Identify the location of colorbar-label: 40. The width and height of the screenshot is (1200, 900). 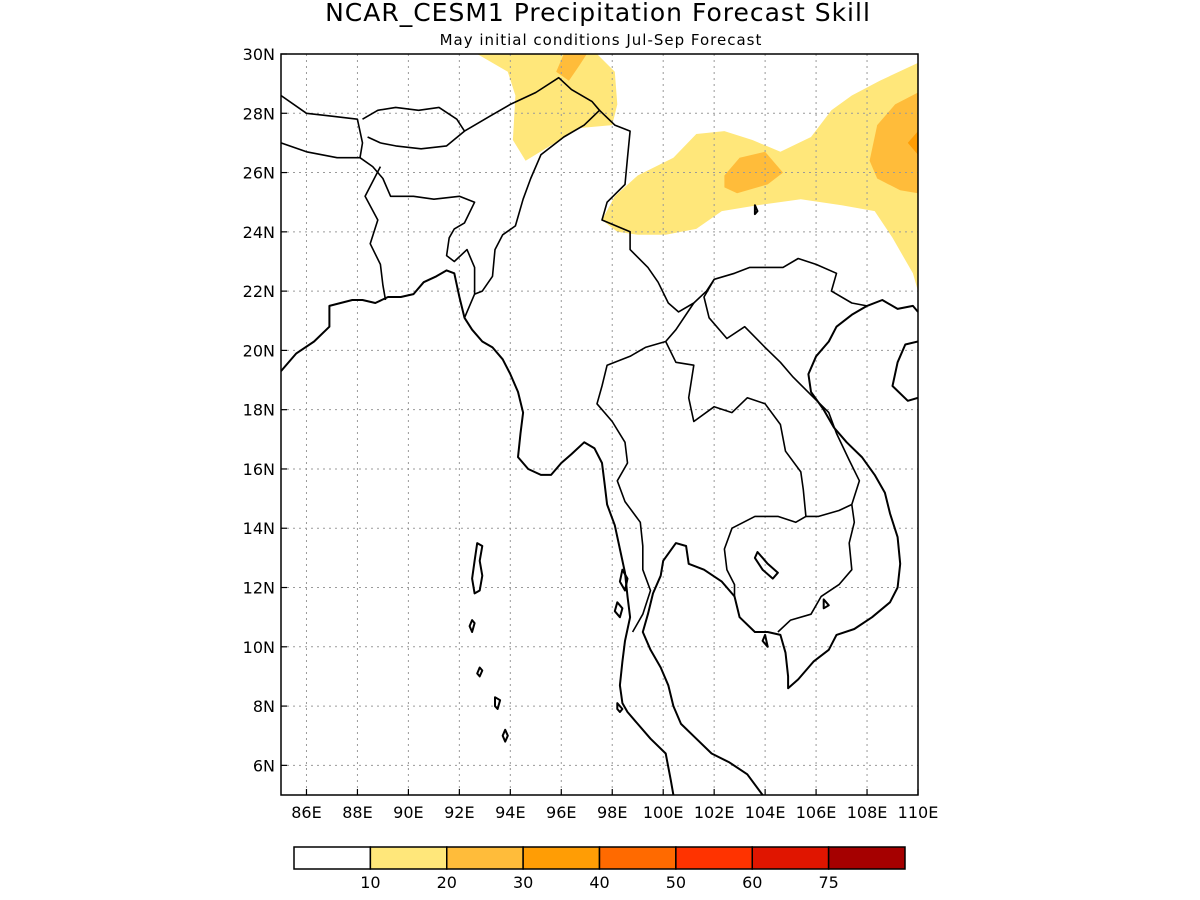
(599, 882).